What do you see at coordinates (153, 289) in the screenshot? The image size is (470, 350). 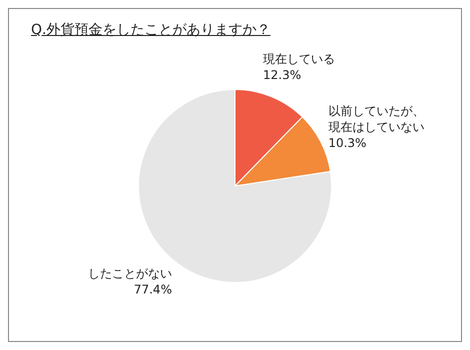 I see `data-label: 77.4%` at bounding box center [153, 289].